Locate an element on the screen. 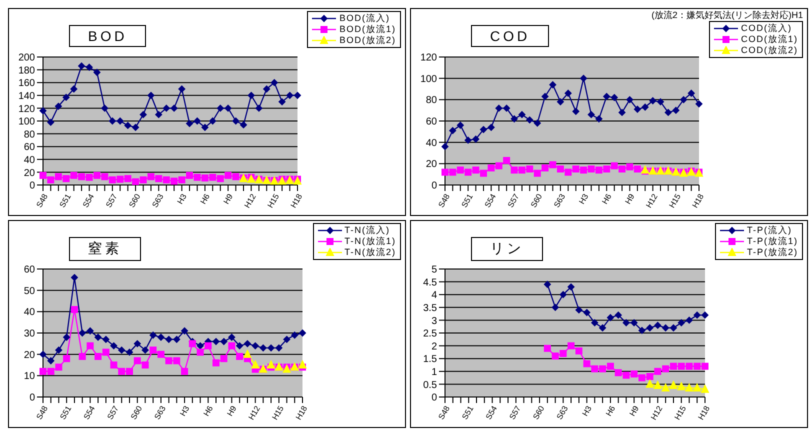 This screenshot has width=809, height=432. y-tick-label: 2.5 is located at coordinates (430, 334).